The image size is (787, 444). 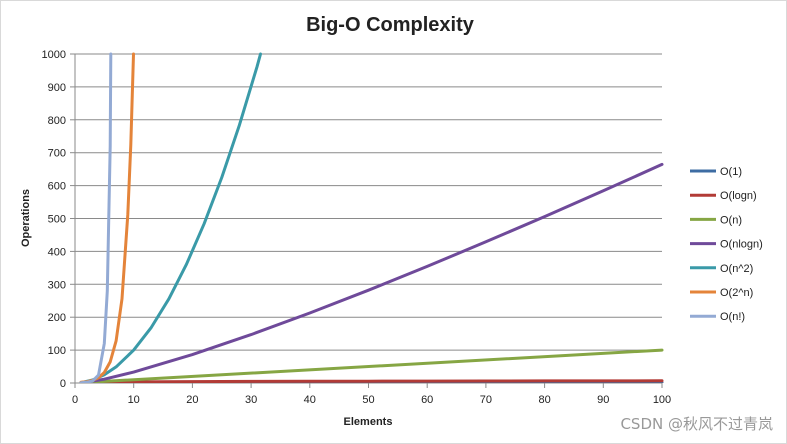 I want to click on x-tick-label: 10, so click(x=134, y=400).